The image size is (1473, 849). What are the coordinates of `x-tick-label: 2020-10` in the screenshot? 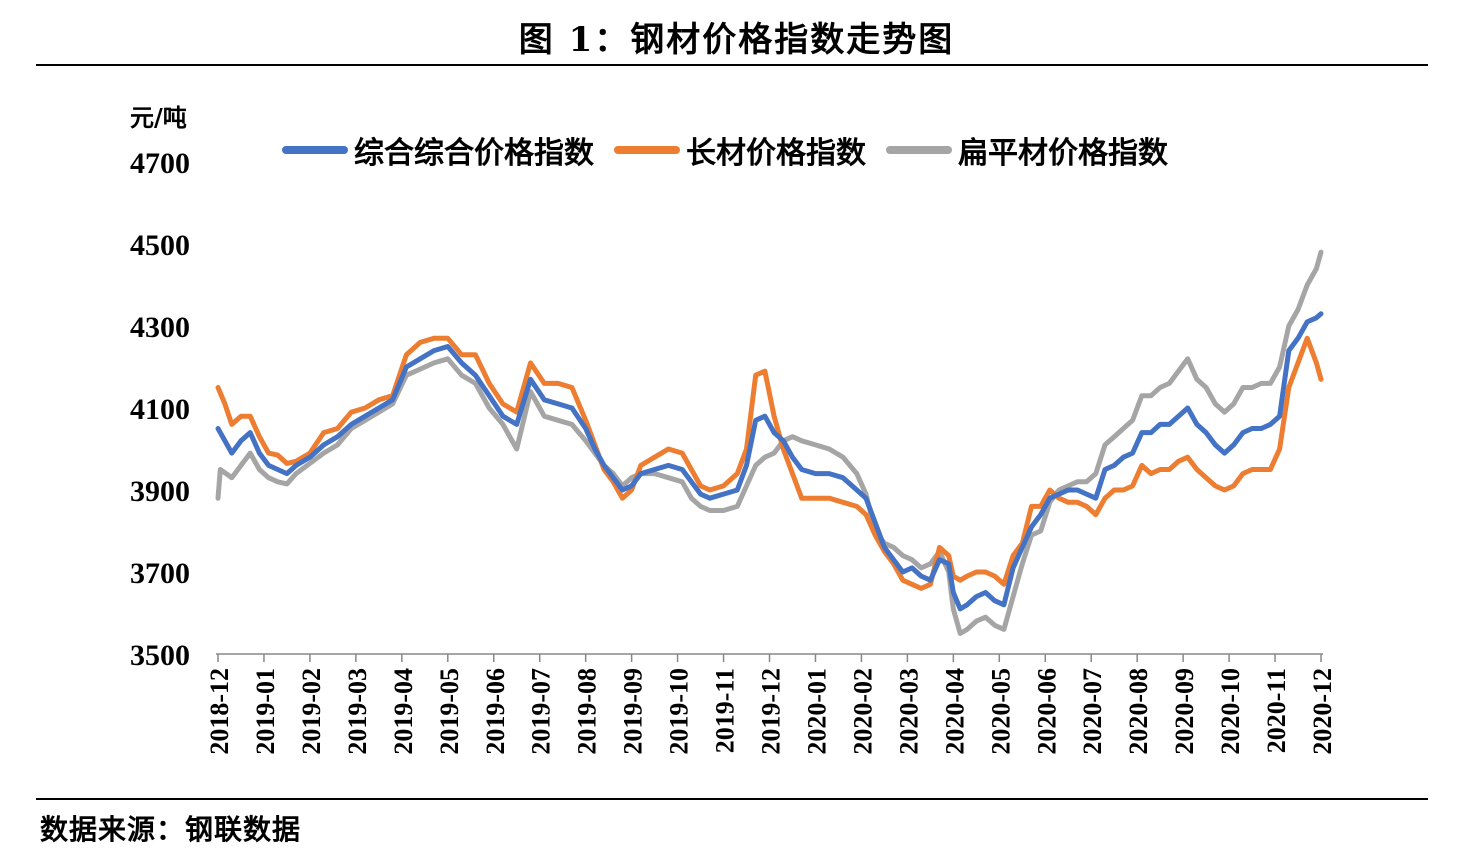 It's located at (1230, 711).